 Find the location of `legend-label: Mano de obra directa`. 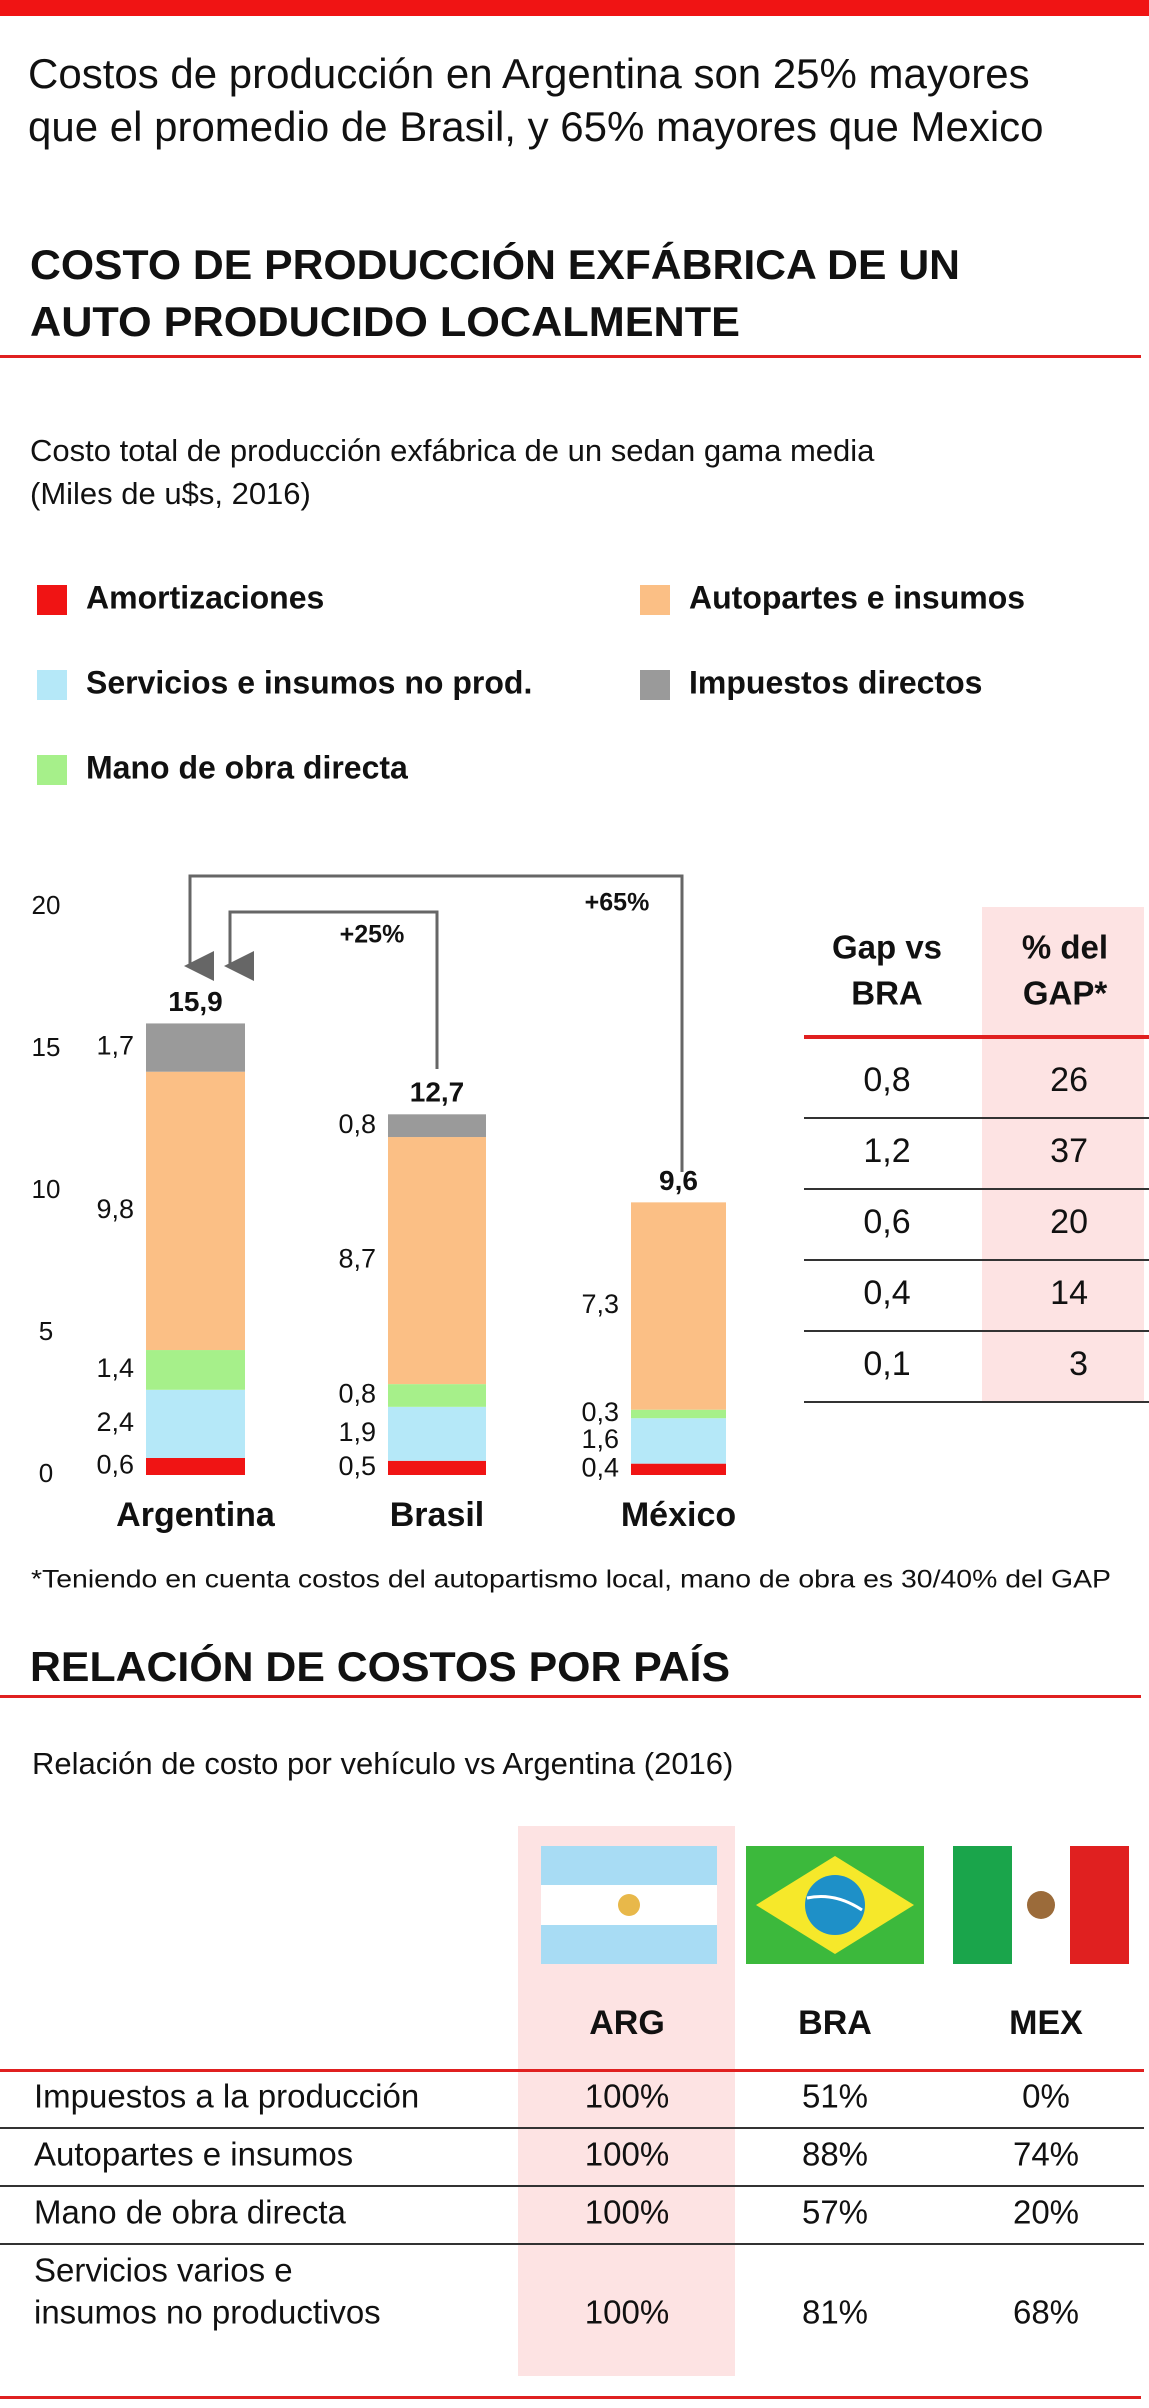

legend-label: Mano de obra directa is located at coordinates (247, 767).